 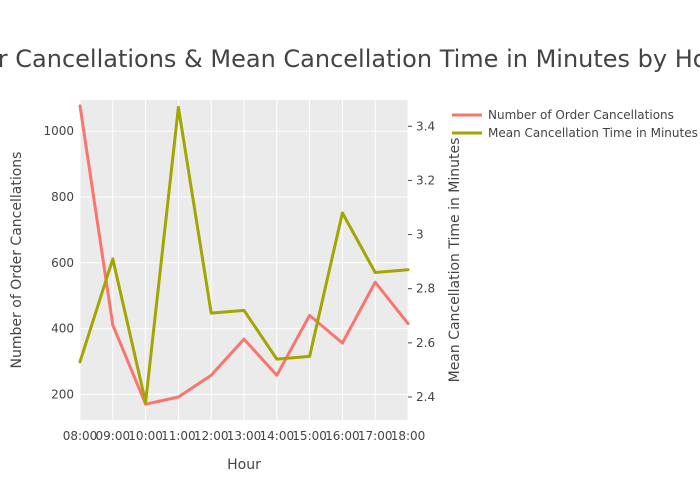 I want to click on y-axis-title: Number of Order Cancellations, so click(x=17, y=260).